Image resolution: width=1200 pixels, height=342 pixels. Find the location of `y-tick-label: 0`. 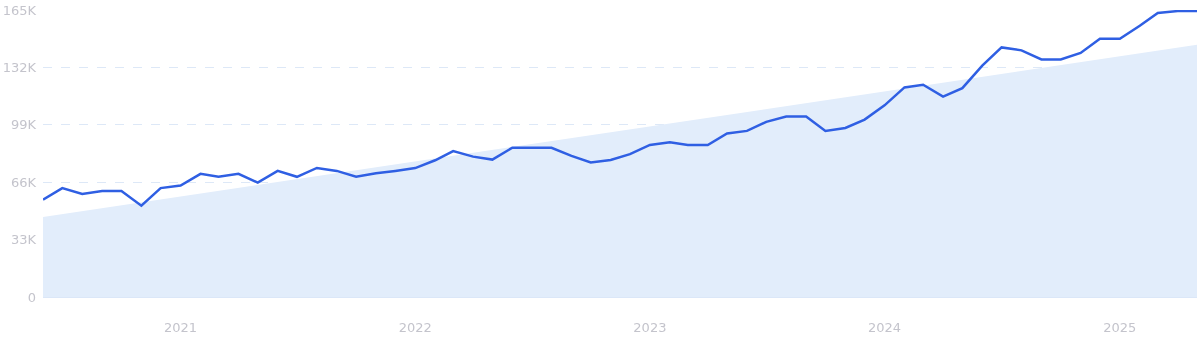

y-tick-label: 0 is located at coordinates (31, 297).